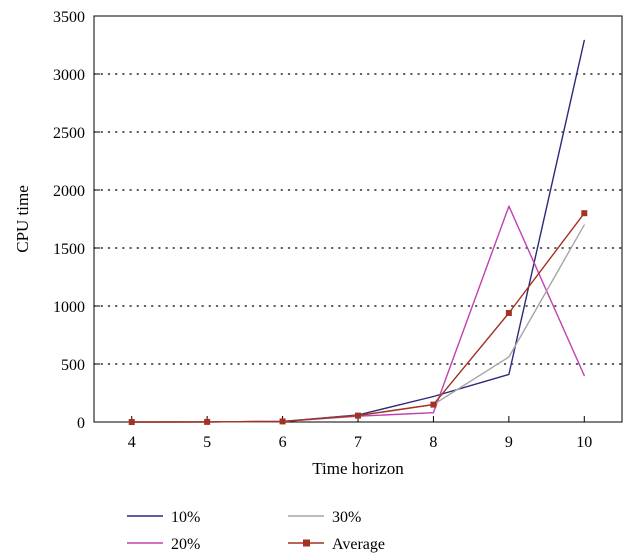 This screenshot has width=624, height=556. I want to click on legend: 10% 20% 30% Average, so click(256, 531).